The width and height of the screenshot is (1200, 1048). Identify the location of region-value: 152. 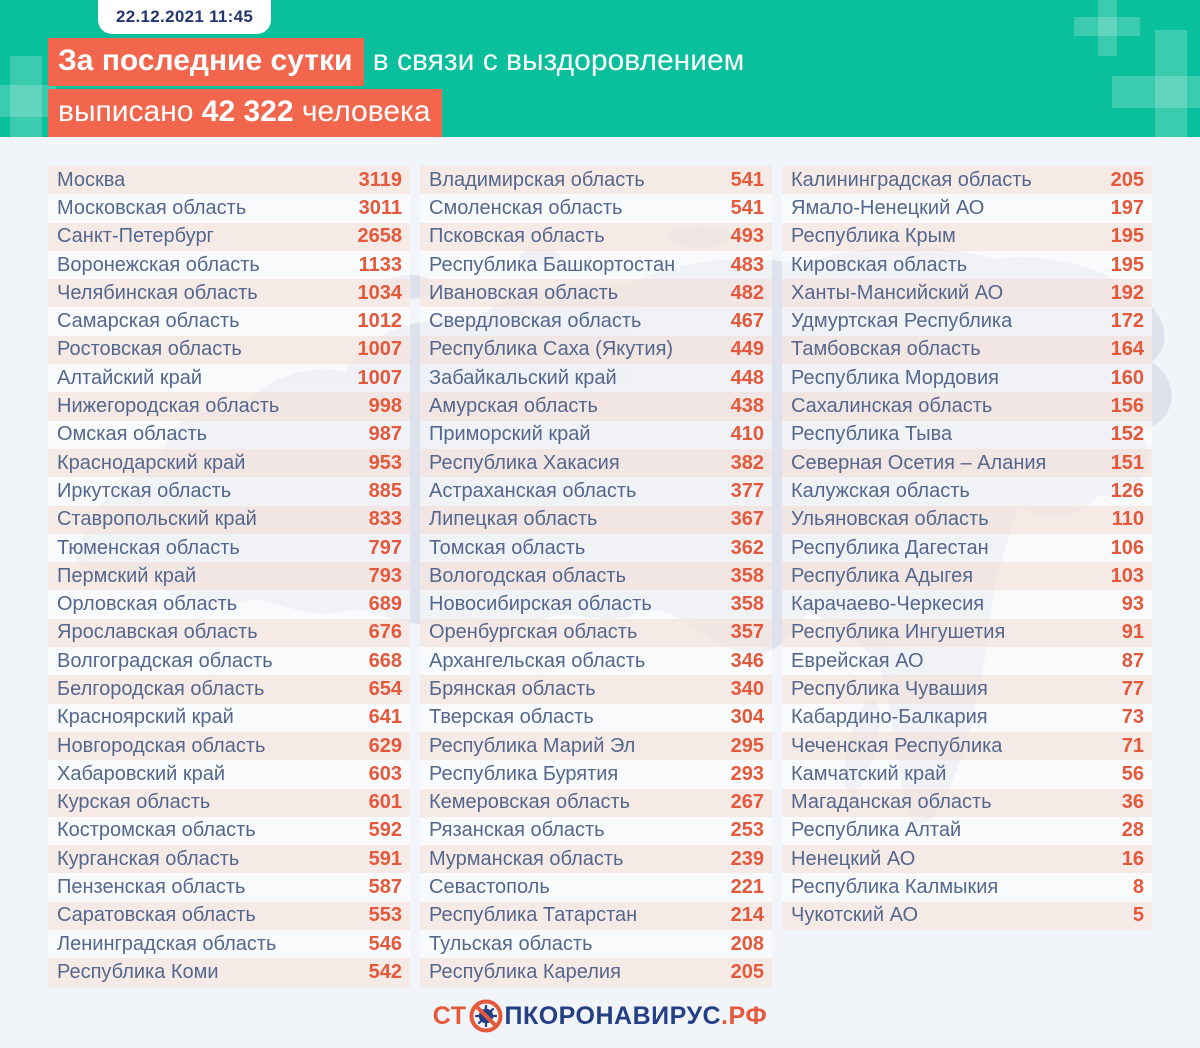
(1127, 434).